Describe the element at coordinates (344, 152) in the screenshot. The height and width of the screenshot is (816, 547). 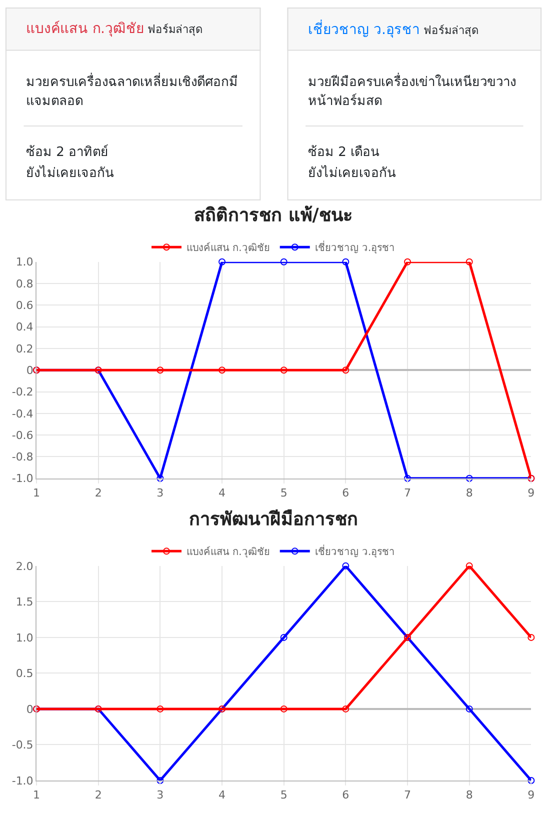
I see `text: ซ้อม 2 เดือน` at that location.